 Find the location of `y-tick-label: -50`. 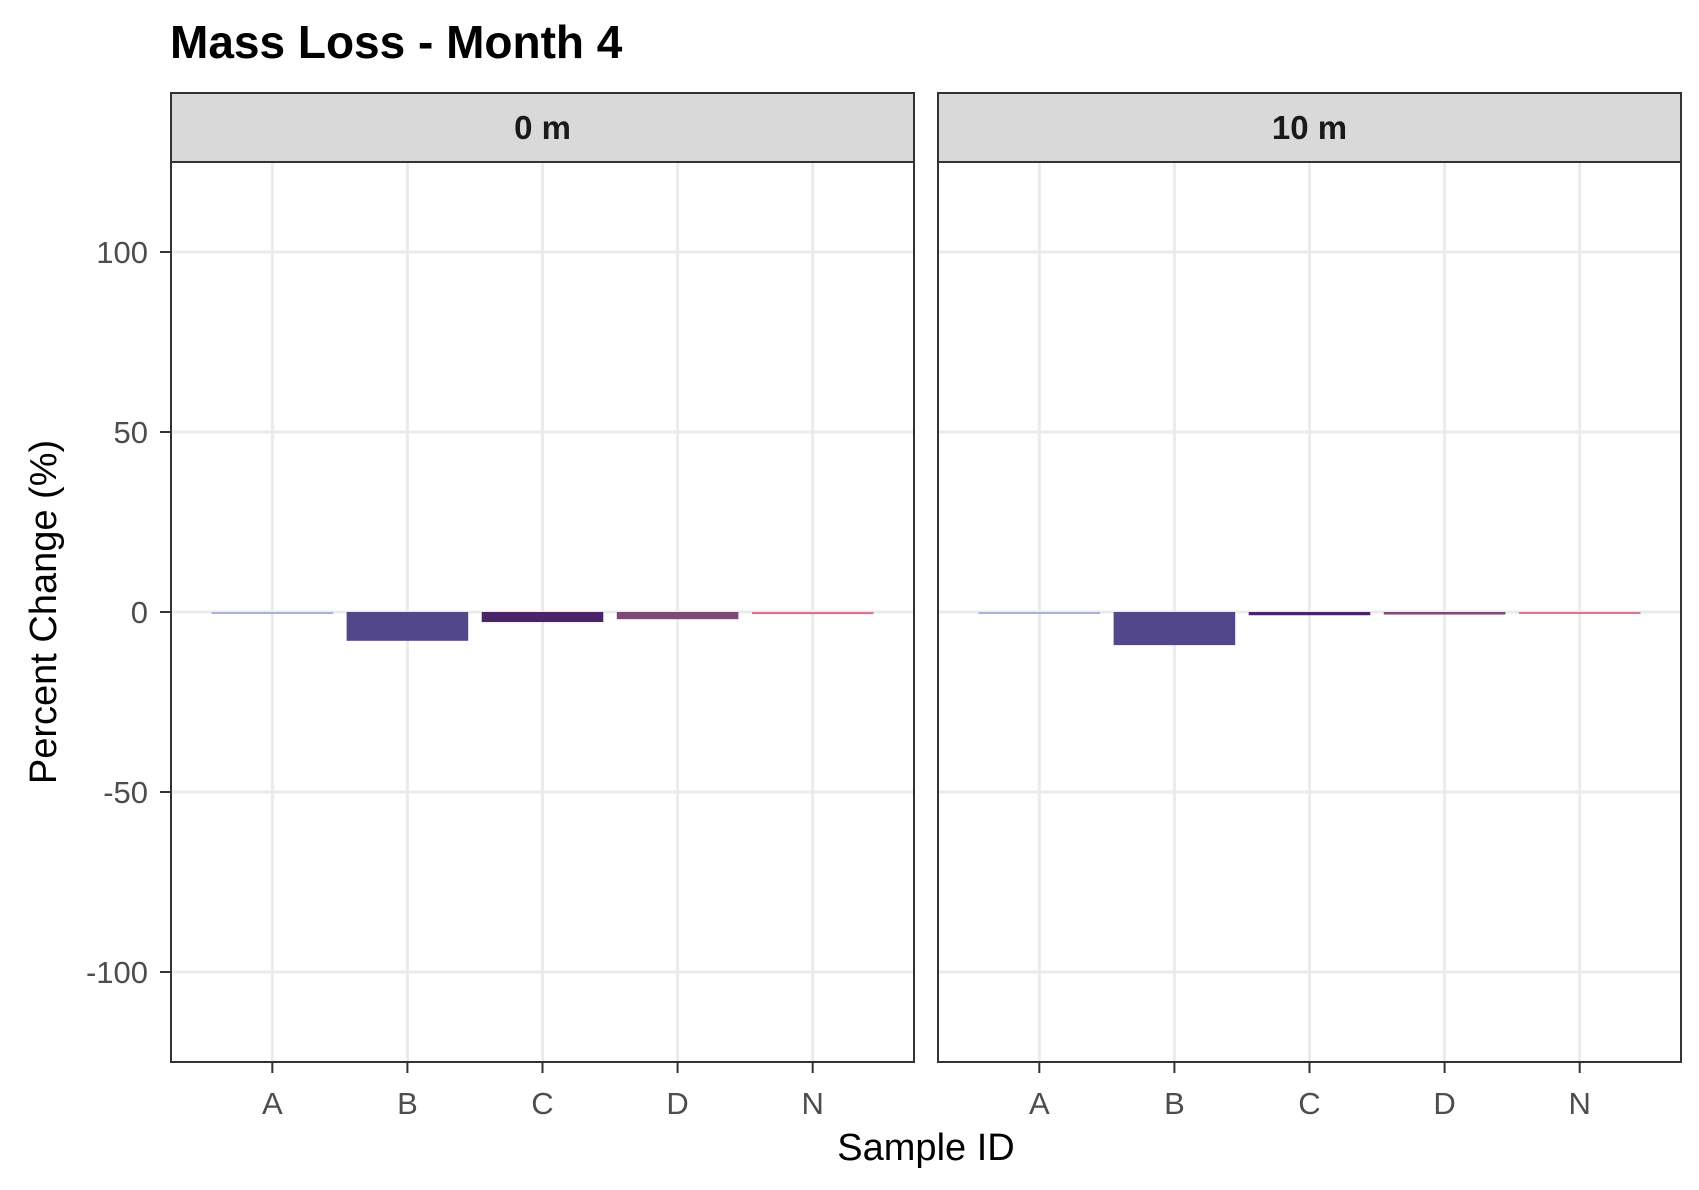

y-tick-label: -50 is located at coordinates (125, 792).